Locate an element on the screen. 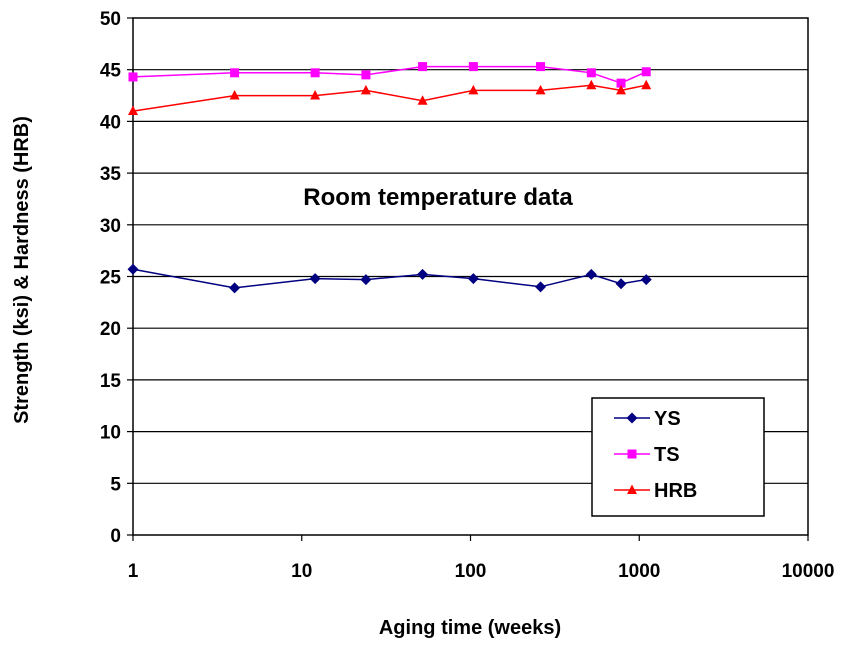  series-hrb is located at coordinates (390, 97).